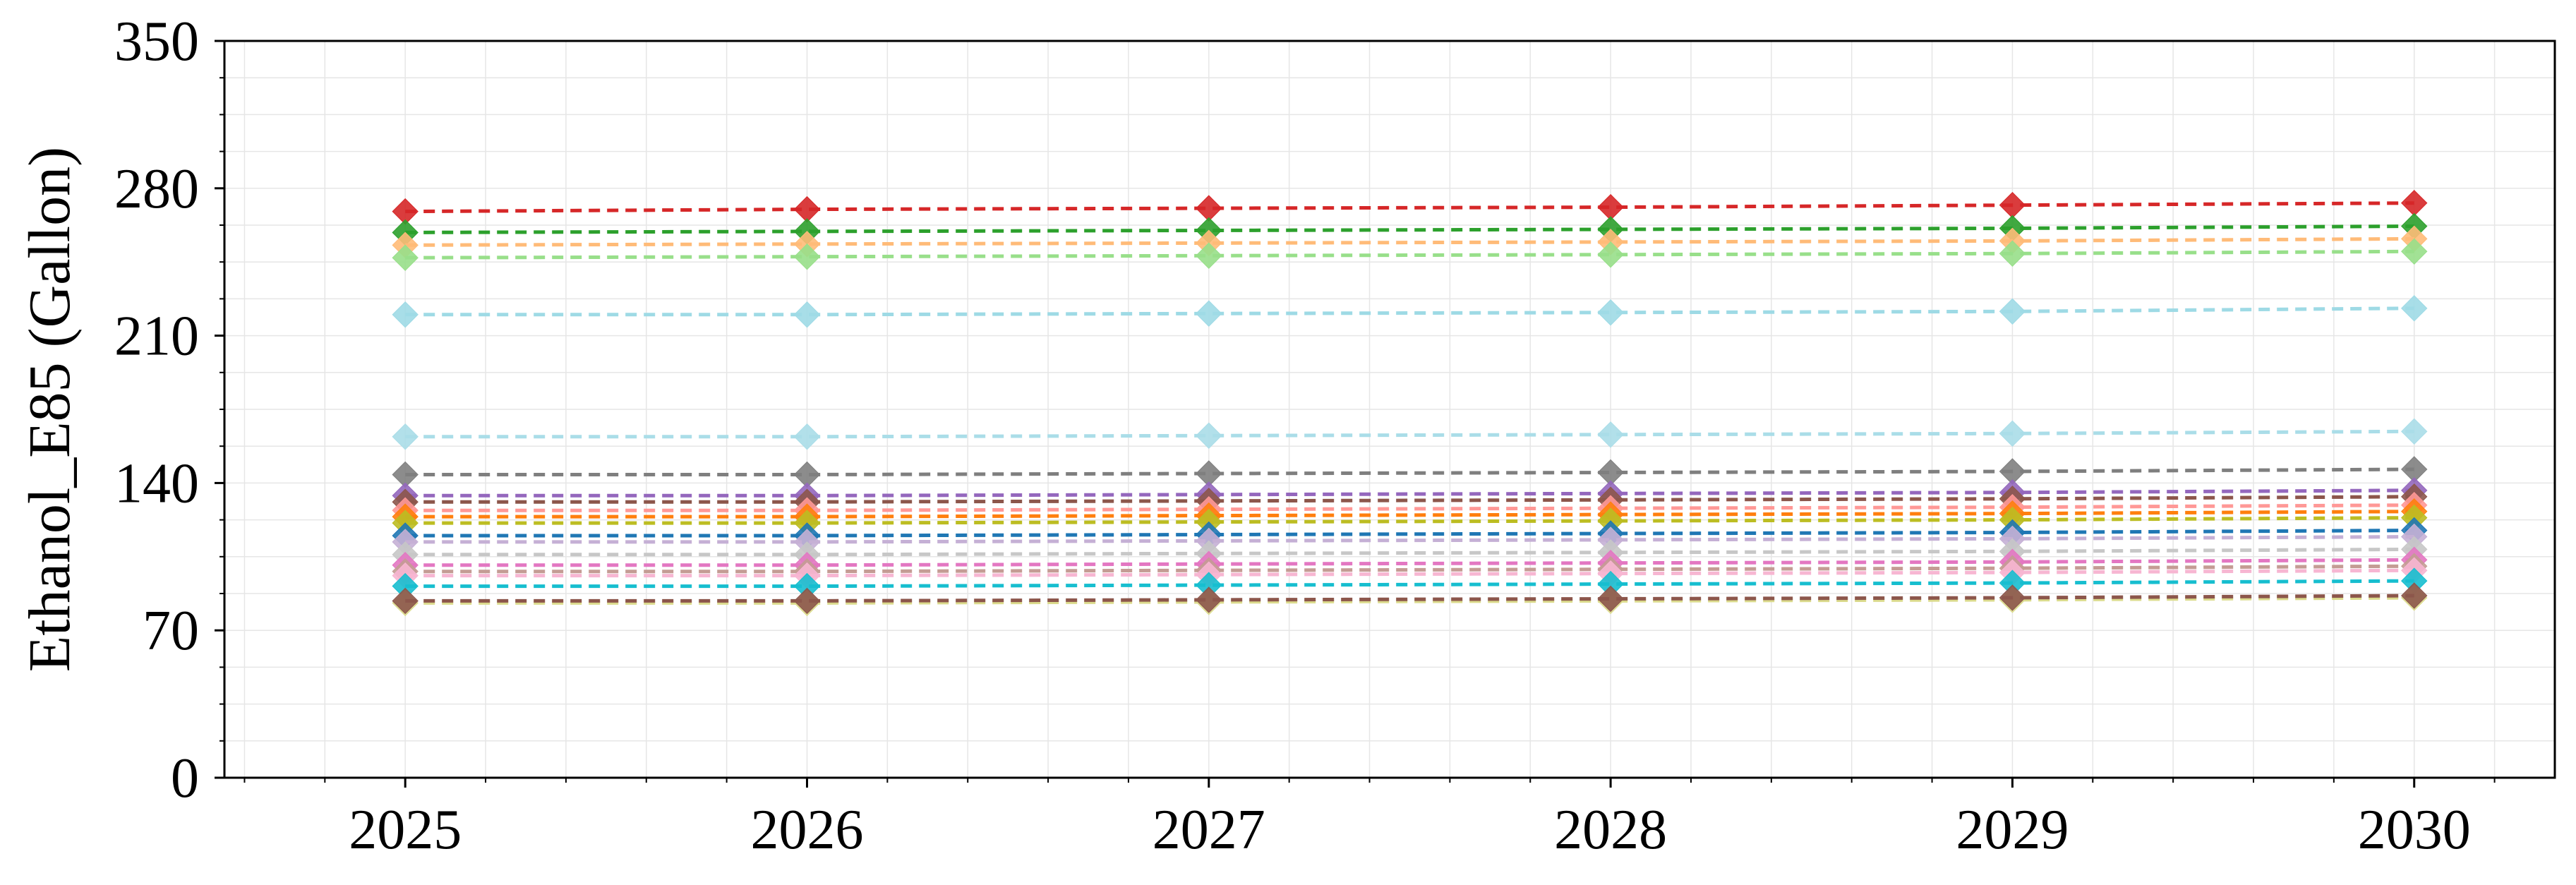  What do you see at coordinates (1610, 830) in the screenshot?
I see `x-tick-label: 2028` at bounding box center [1610, 830].